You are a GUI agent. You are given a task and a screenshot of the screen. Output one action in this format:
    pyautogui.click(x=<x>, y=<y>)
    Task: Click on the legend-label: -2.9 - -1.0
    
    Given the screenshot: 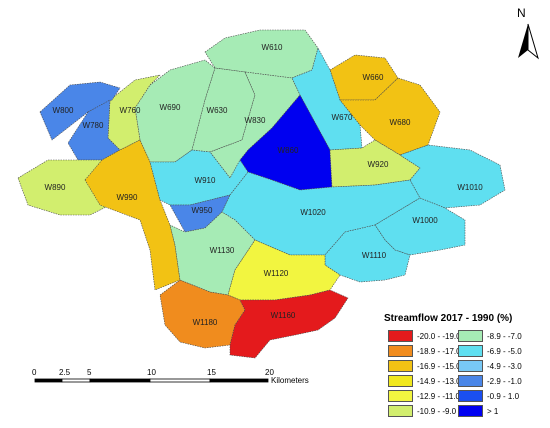 What is the action you would take?
    pyautogui.click(x=504, y=381)
    